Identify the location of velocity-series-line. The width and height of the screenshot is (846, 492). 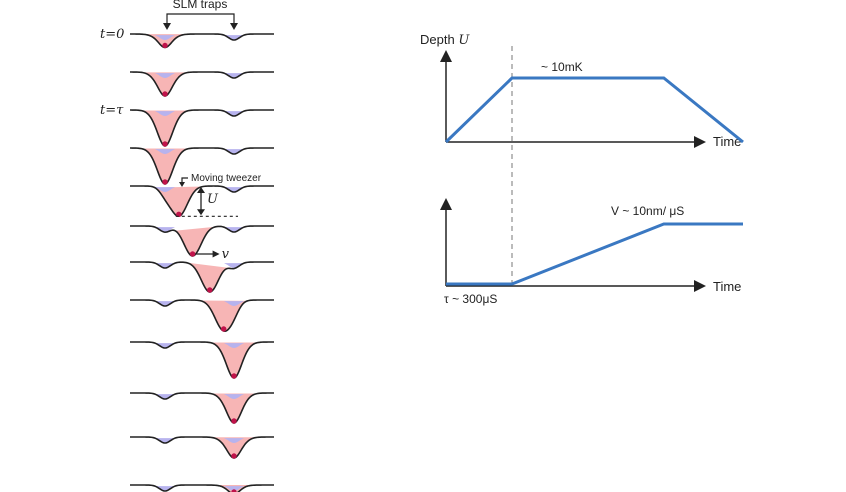
(594, 254).